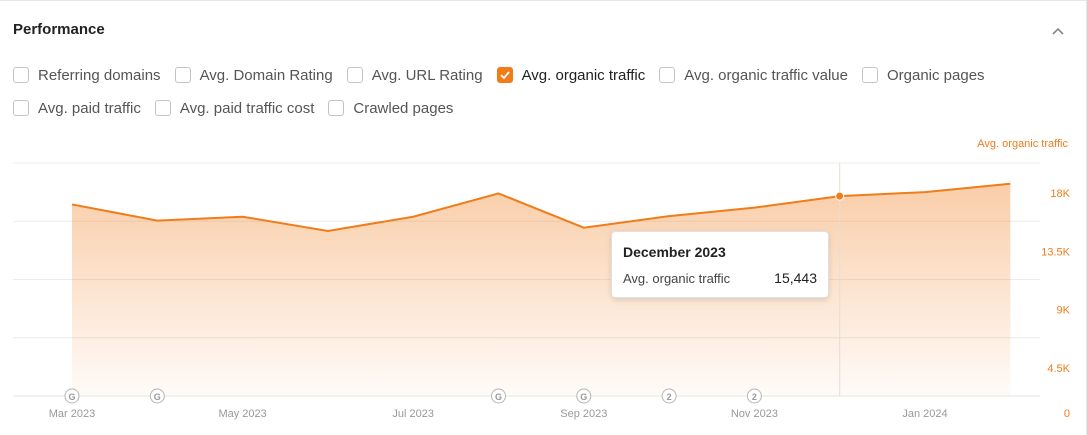  Describe the element at coordinates (427, 75) in the screenshot. I see `option-label: Avg. URL Rating` at that location.